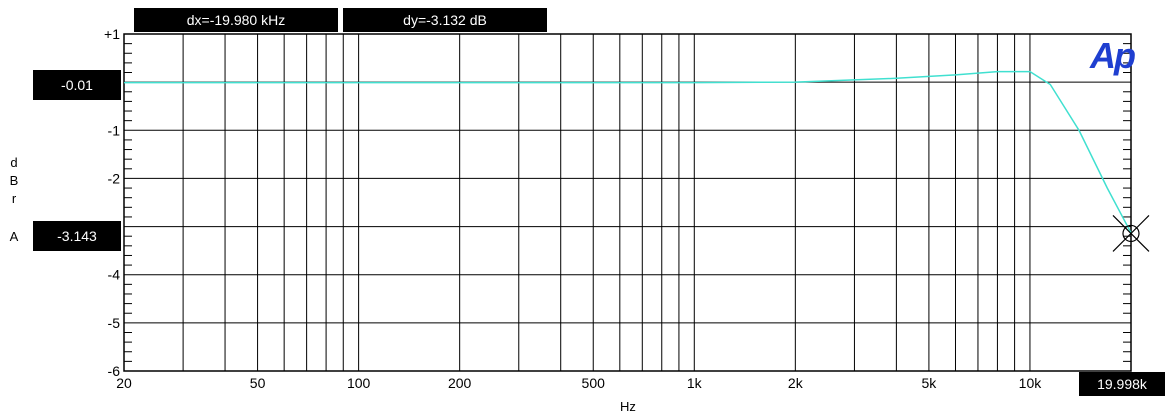 This screenshot has height=416, width=1165. I want to click on cursor-circle, so click(1131, 233).